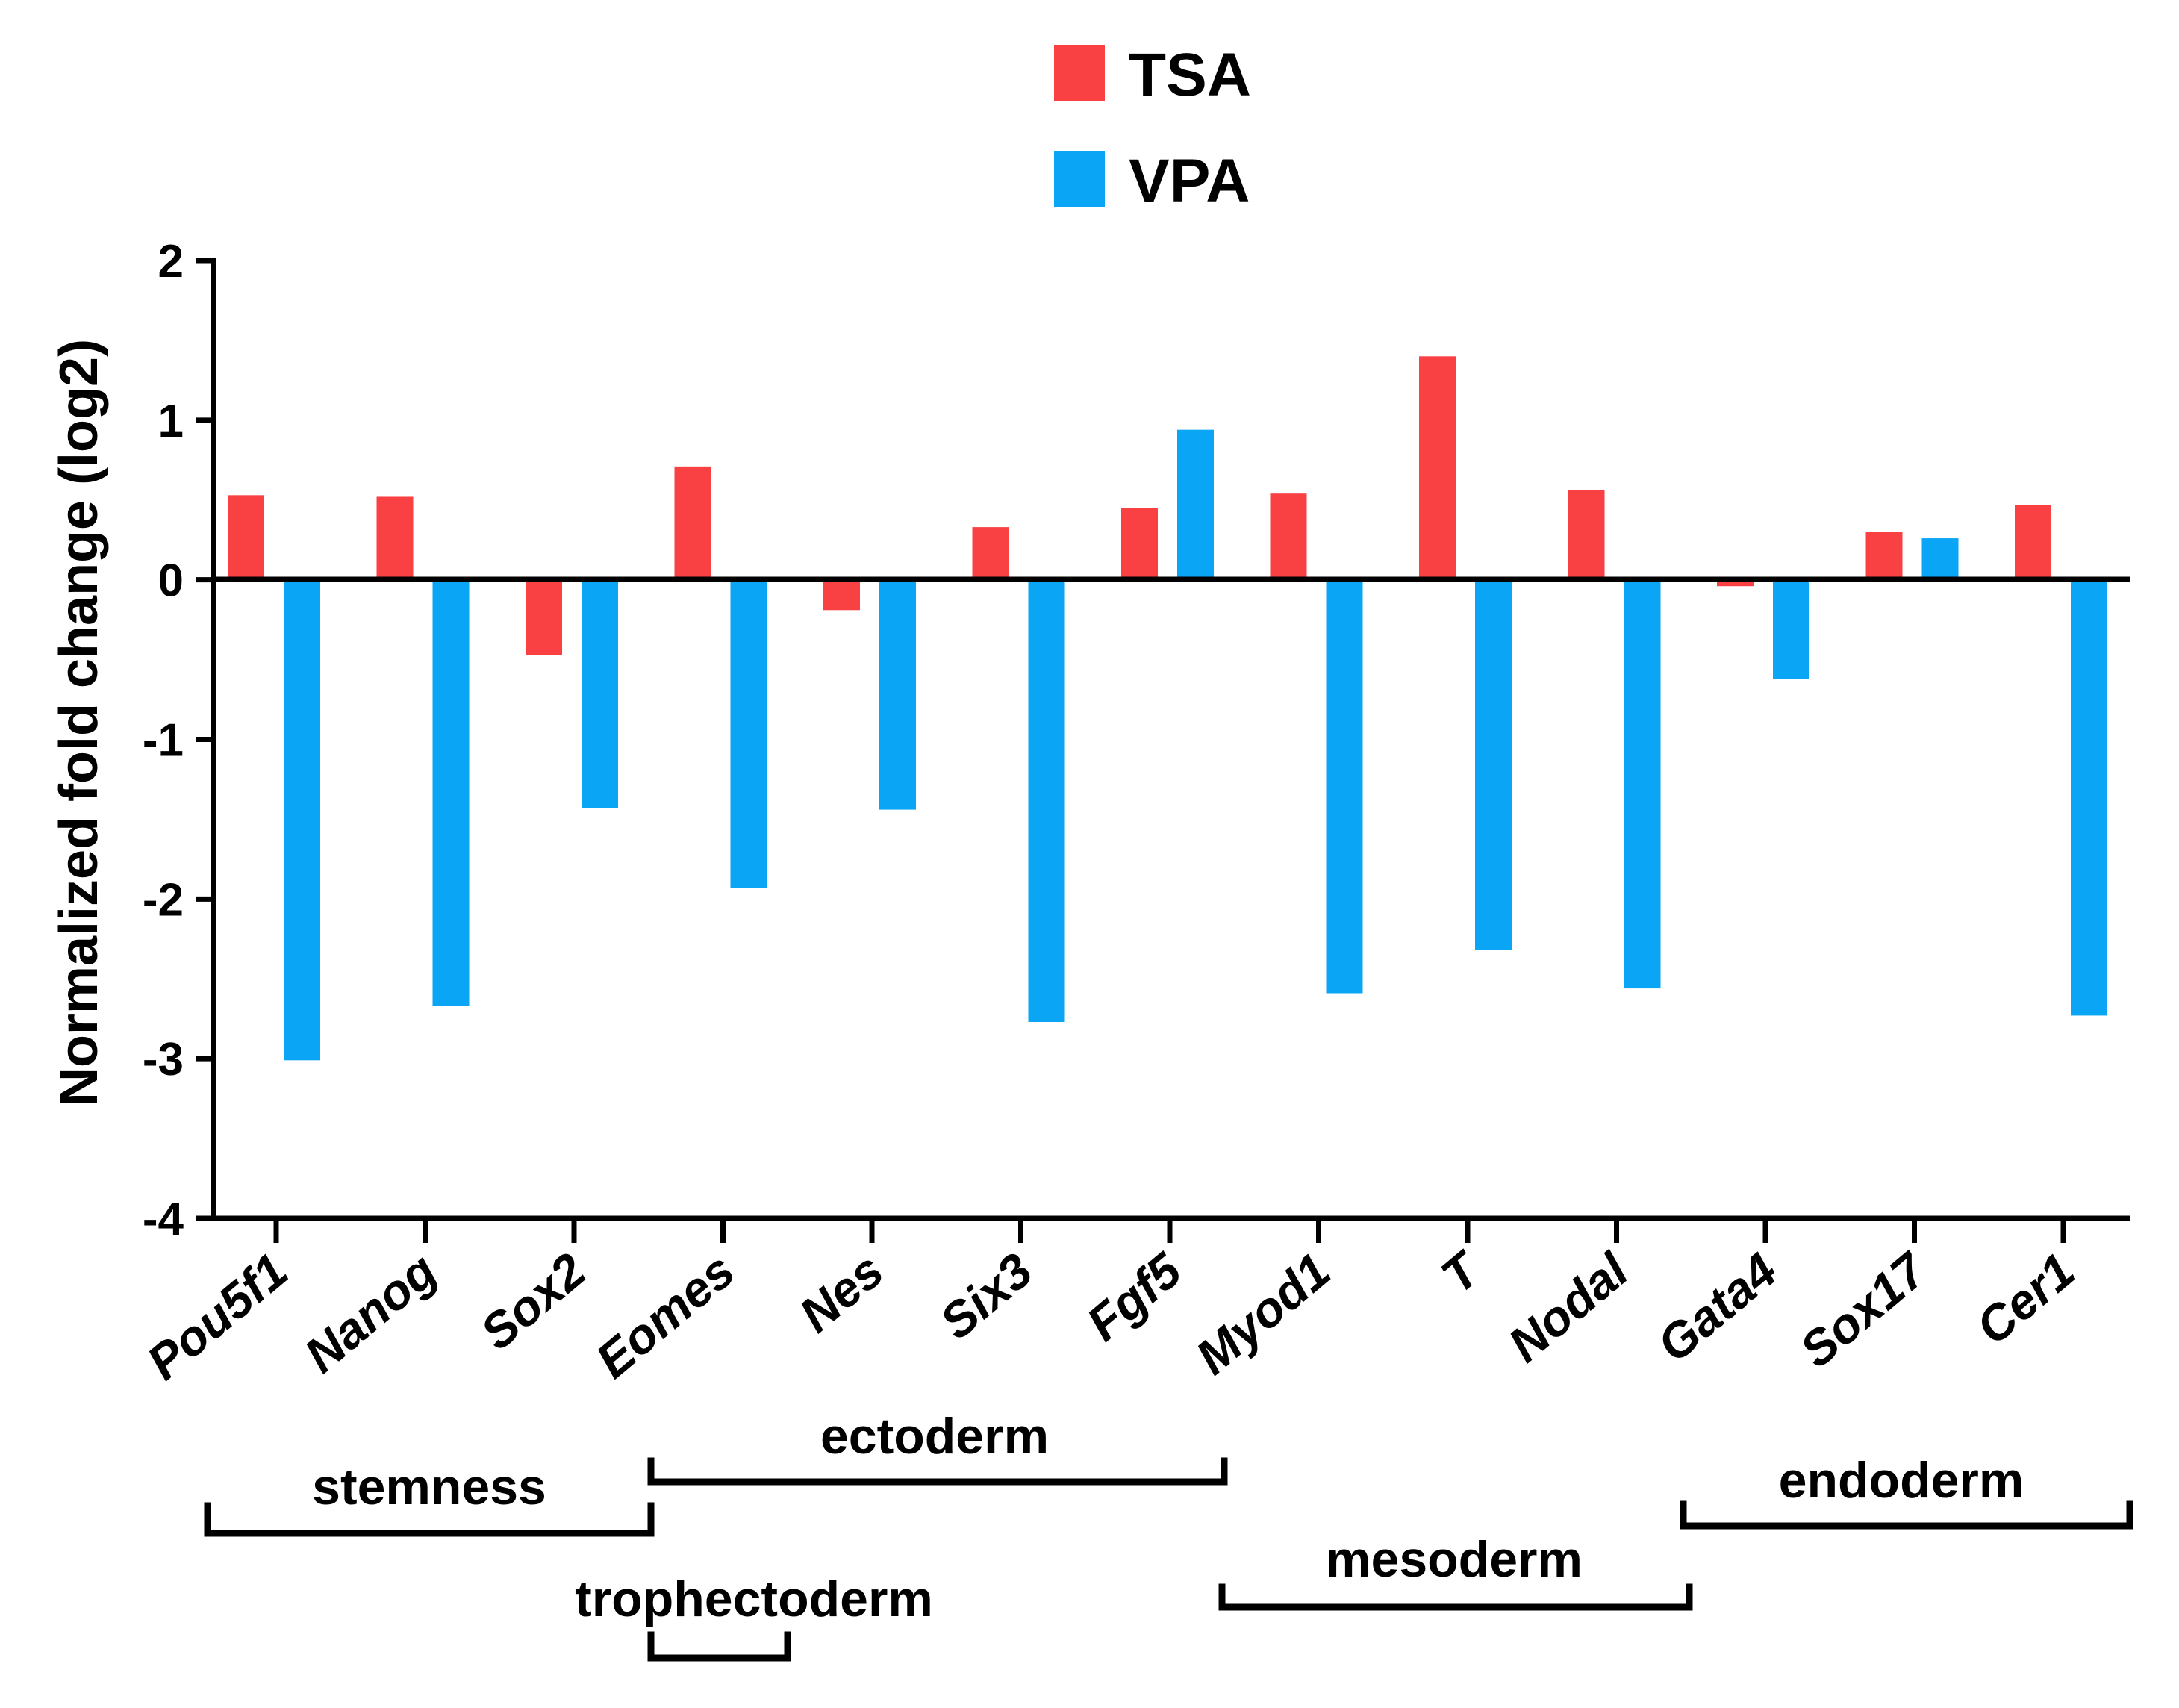 This screenshot has height=1708, width=2179. What do you see at coordinates (429, 1519) in the screenshot?
I see `bracket-stemness` at bounding box center [429, 1519].